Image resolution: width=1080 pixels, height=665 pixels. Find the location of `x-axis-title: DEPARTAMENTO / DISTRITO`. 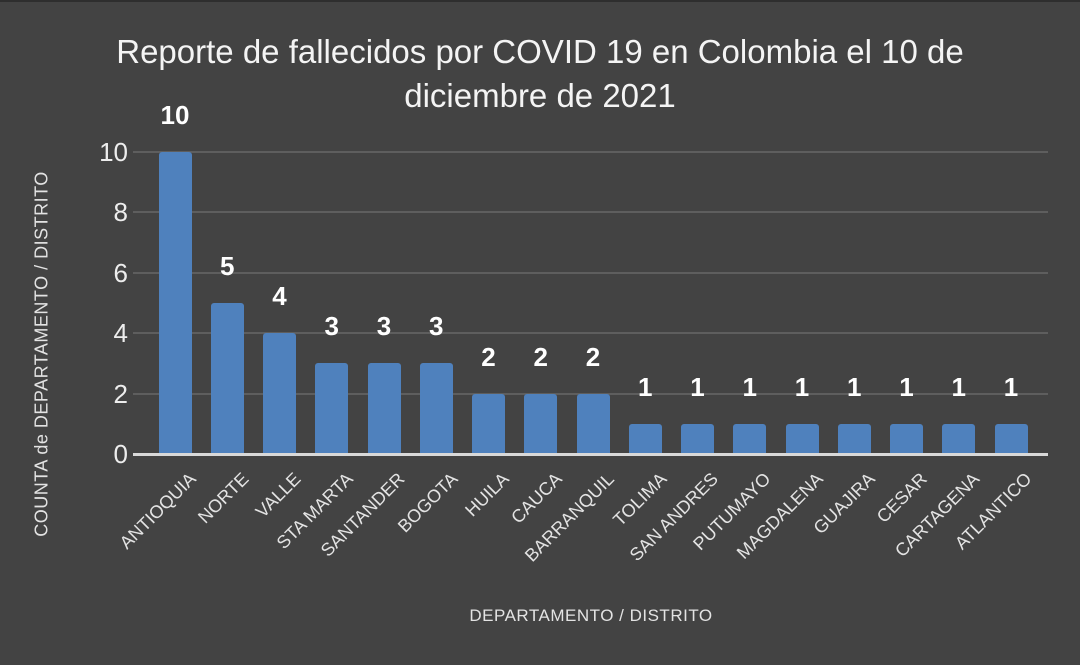

x-axis-title: DEPARTAMENTO / DISTRITO is located at coordinates (591, 615).